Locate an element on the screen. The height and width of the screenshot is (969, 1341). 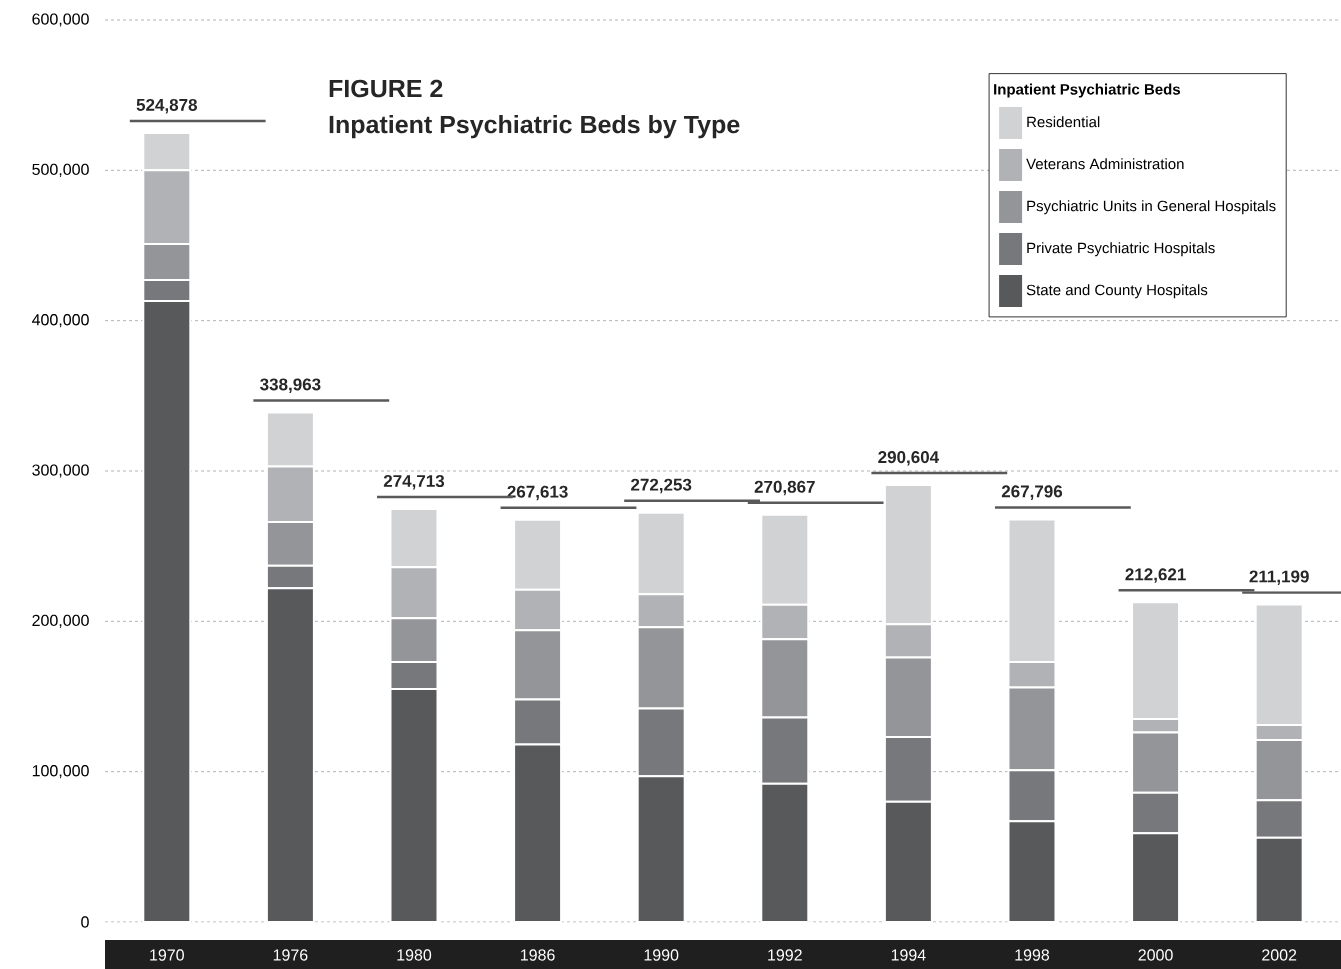
x-tick-label: 1986 is located at coordinates (538, 955).